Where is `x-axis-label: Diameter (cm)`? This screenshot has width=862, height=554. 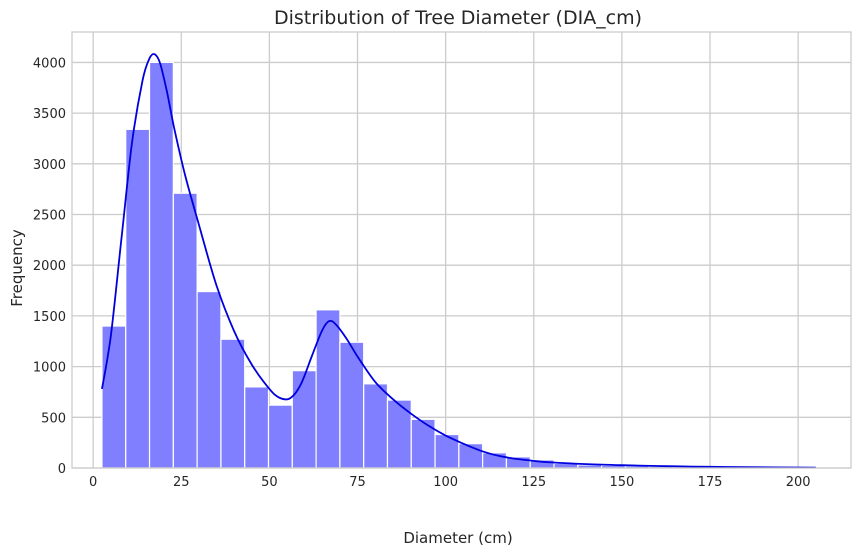 x-axis-label: Diameter (cm) is located at coordinates (457, 538).